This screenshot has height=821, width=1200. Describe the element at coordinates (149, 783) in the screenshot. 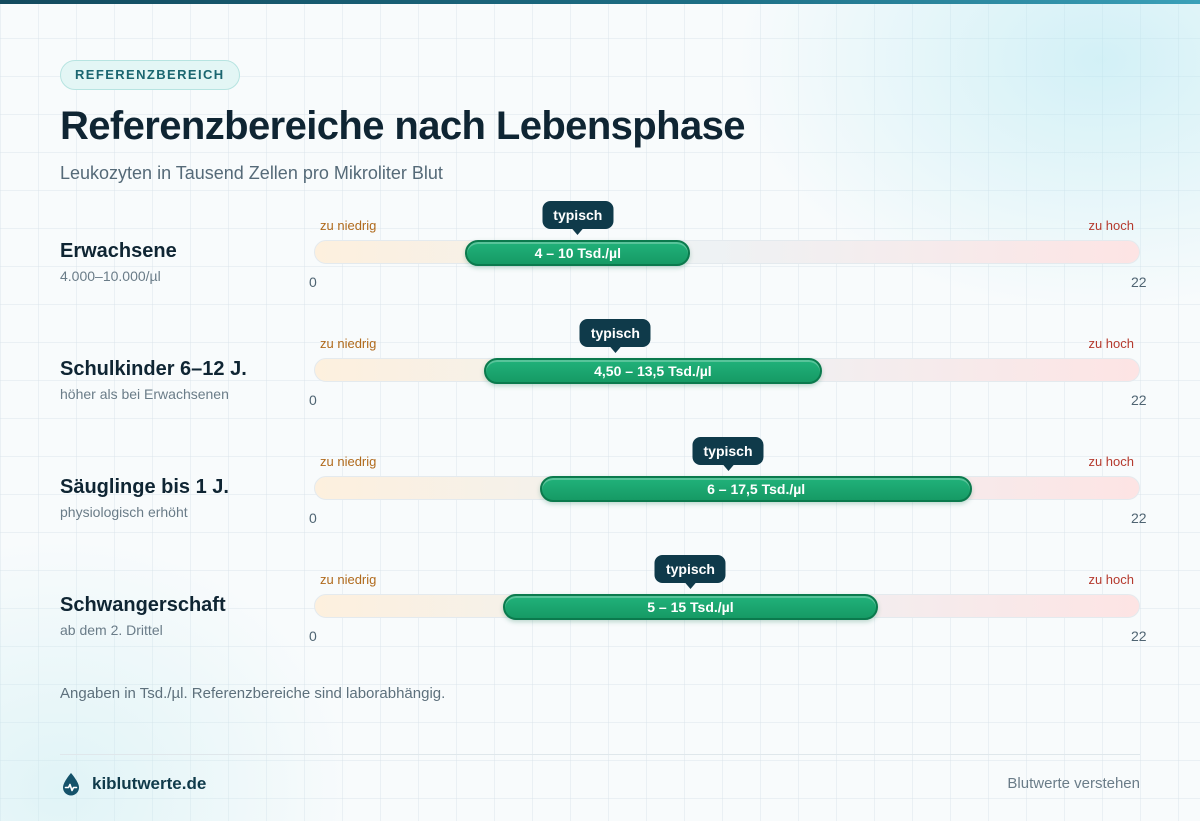

I see `brand-name: kiblutwerte.de` at that location.